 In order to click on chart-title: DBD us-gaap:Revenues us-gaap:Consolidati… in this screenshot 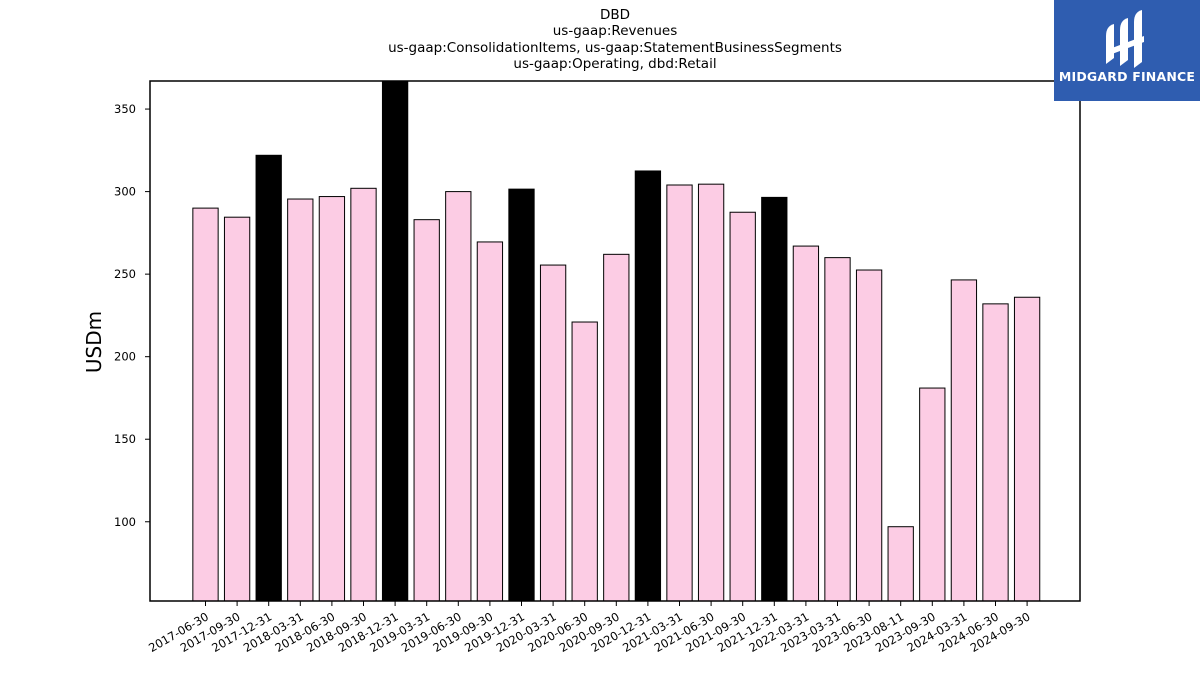, I will do `click(615, 39)`.